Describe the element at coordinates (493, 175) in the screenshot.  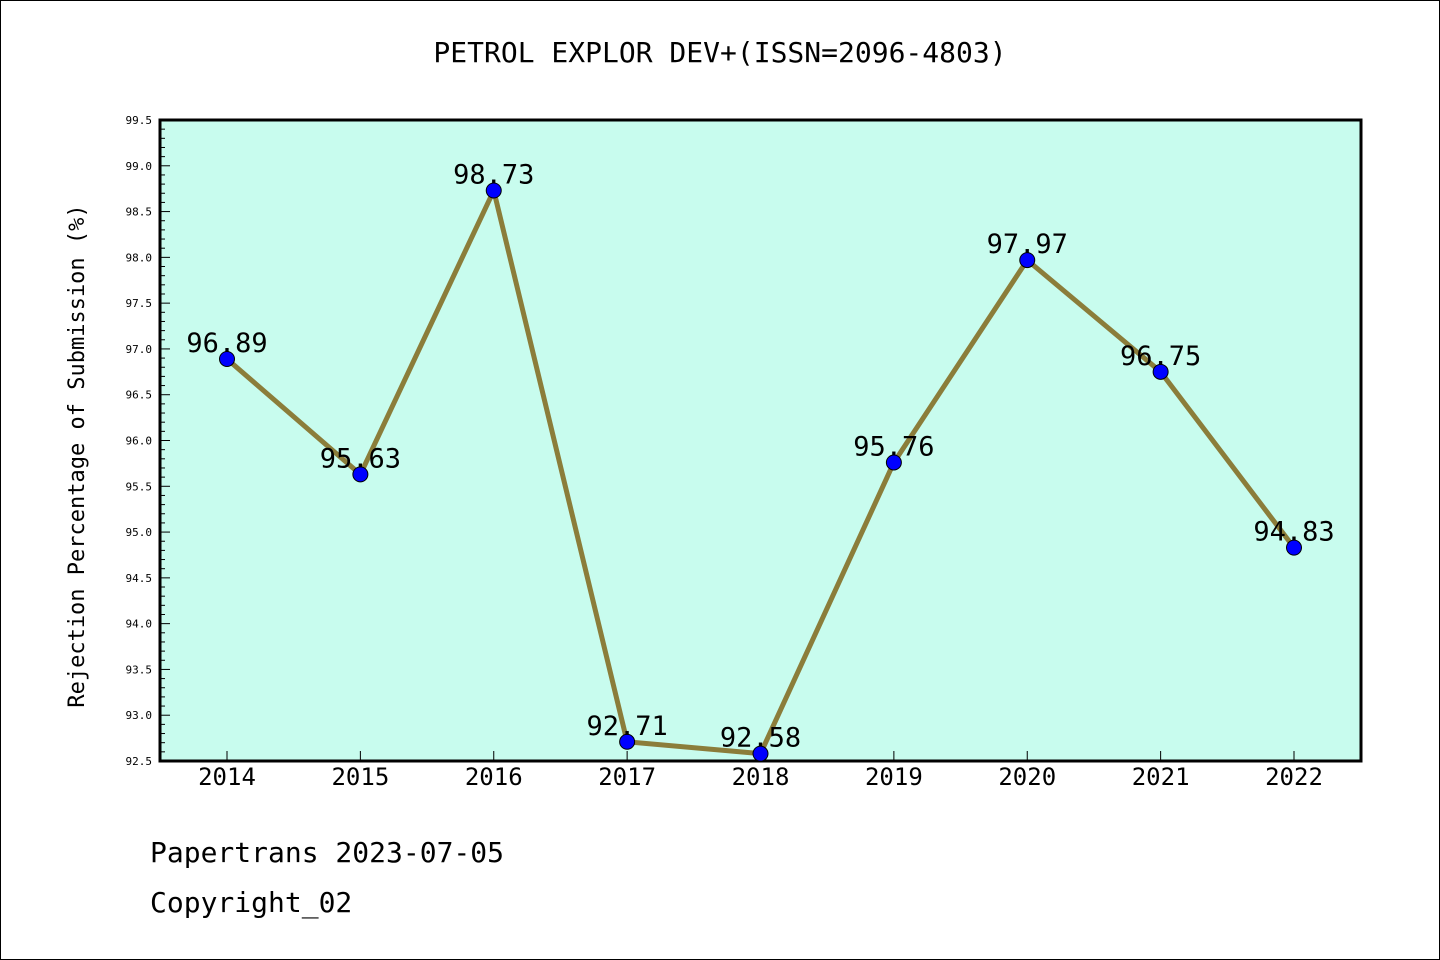
I see `data-label: 98.73` at that location.